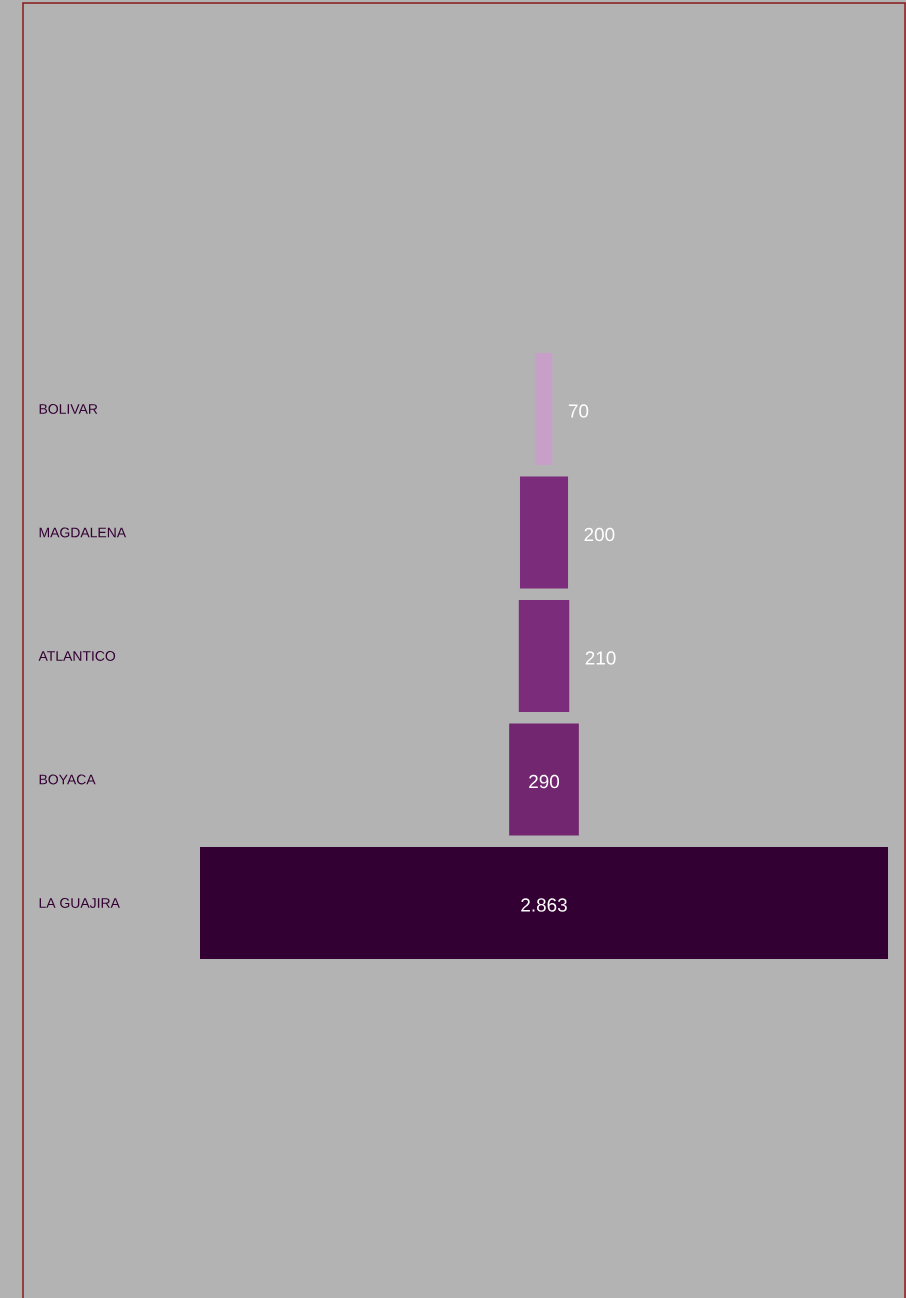  What do you see at coordinates (600, 658) in the screenshot?
I see `data-label: 210` at bounding box center [600, 658].